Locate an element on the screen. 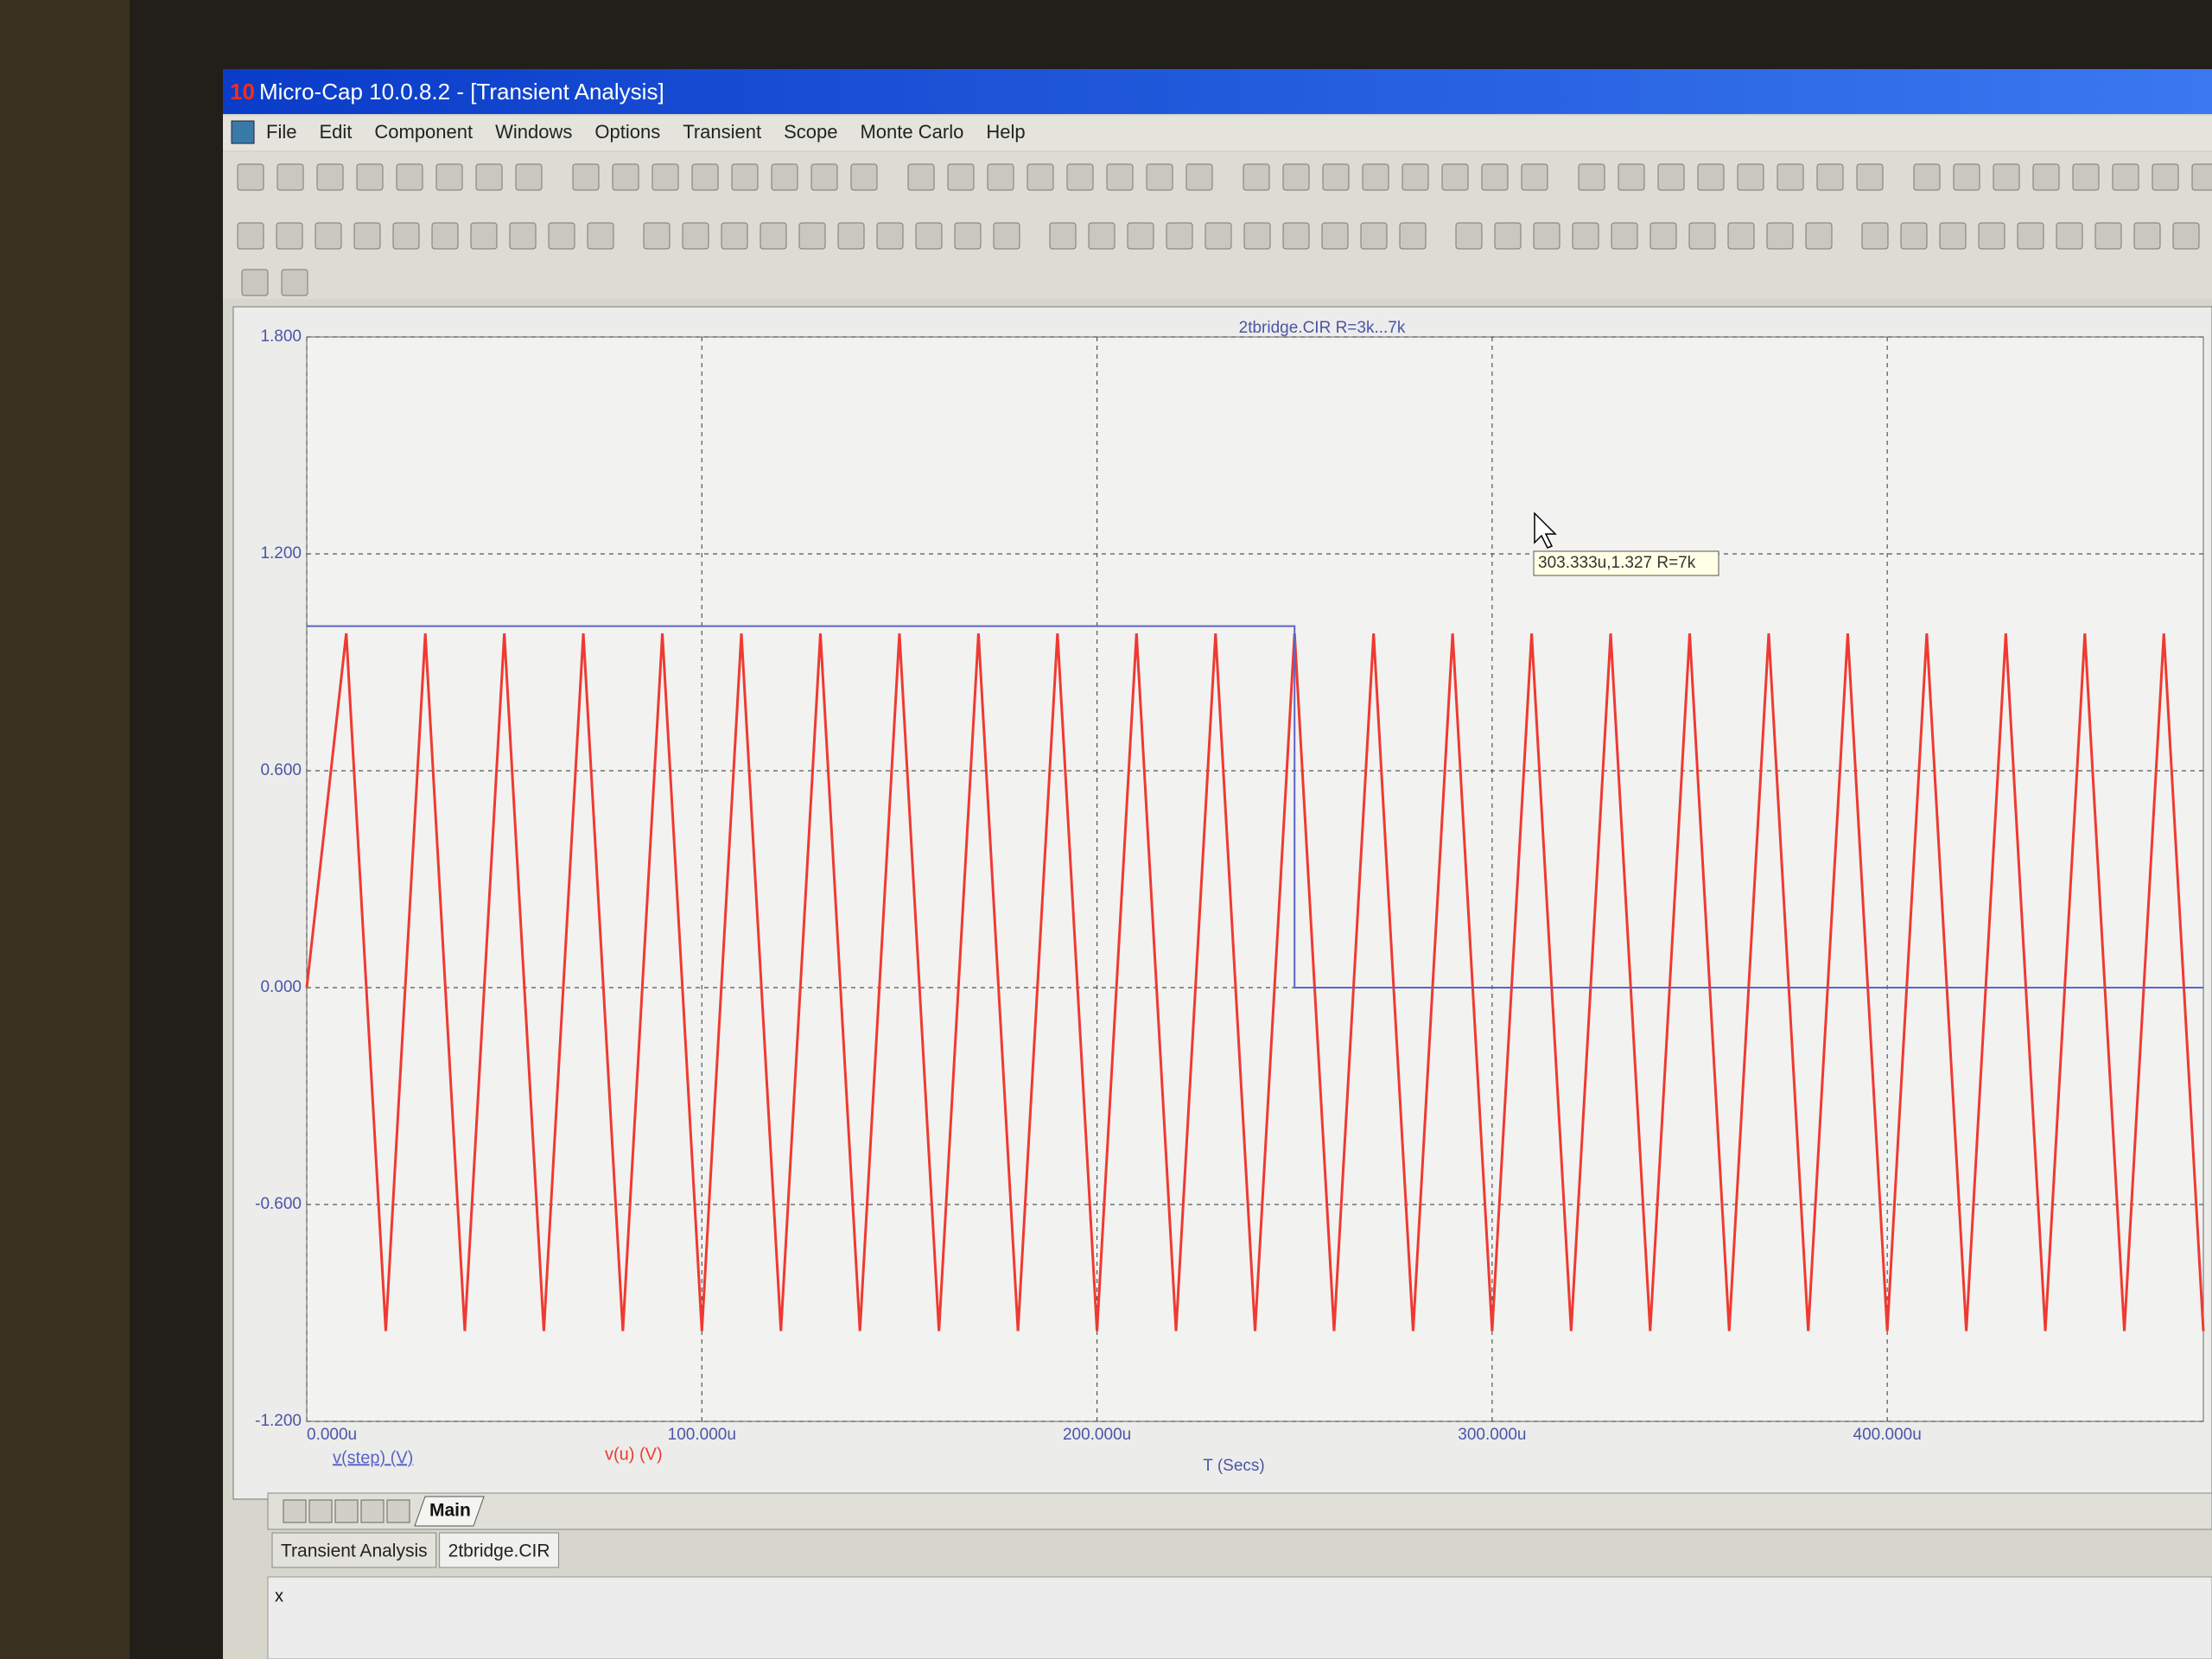 The height and width of the screenshot is (1659, 2212). menu-item: Monte Carlo is located at coordinates (911, 132).